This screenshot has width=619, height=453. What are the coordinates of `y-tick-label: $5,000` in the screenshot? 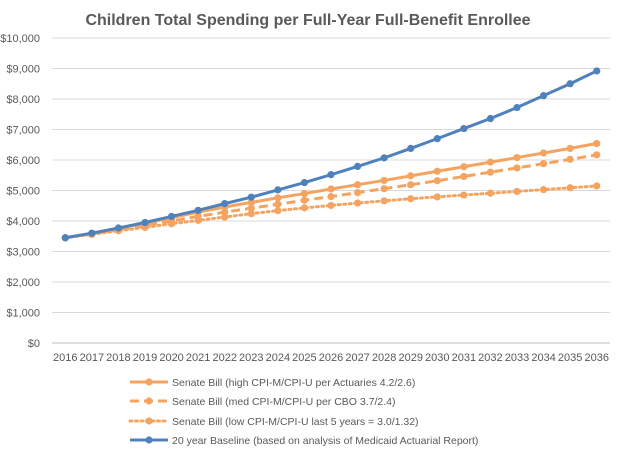 It's located at (23, 192).